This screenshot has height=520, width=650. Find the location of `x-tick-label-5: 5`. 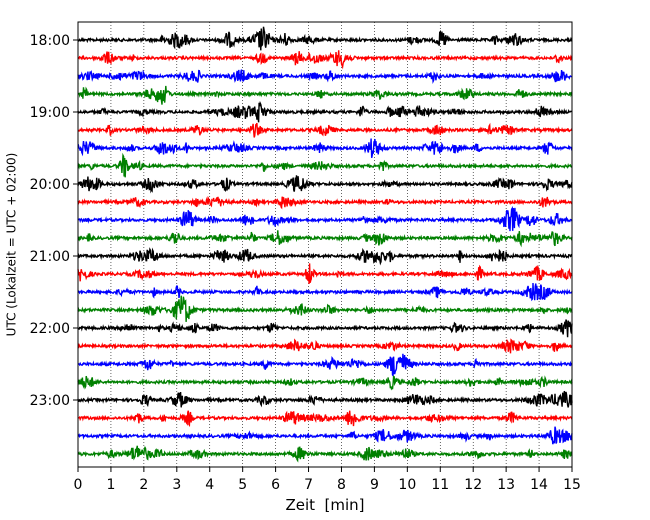

x-tick-label-5: 5 is located at coordinates (242, 485).